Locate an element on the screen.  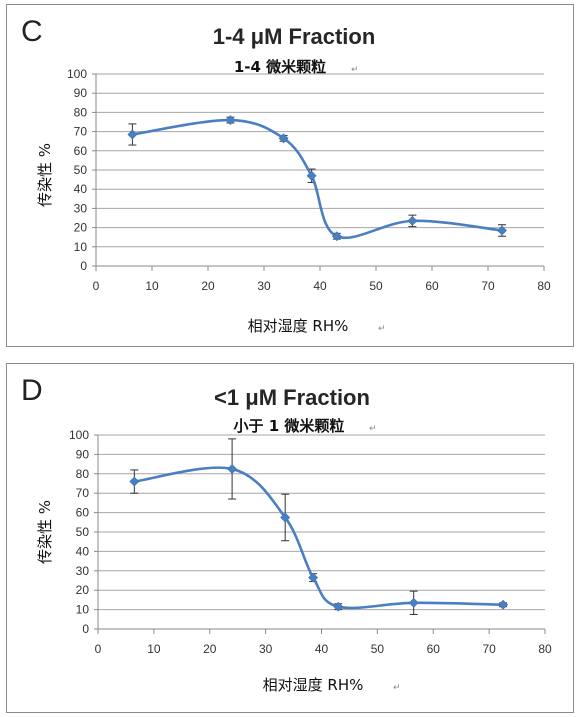
chart-title: <1 μM Fraction is located at coordinates (292, 397).